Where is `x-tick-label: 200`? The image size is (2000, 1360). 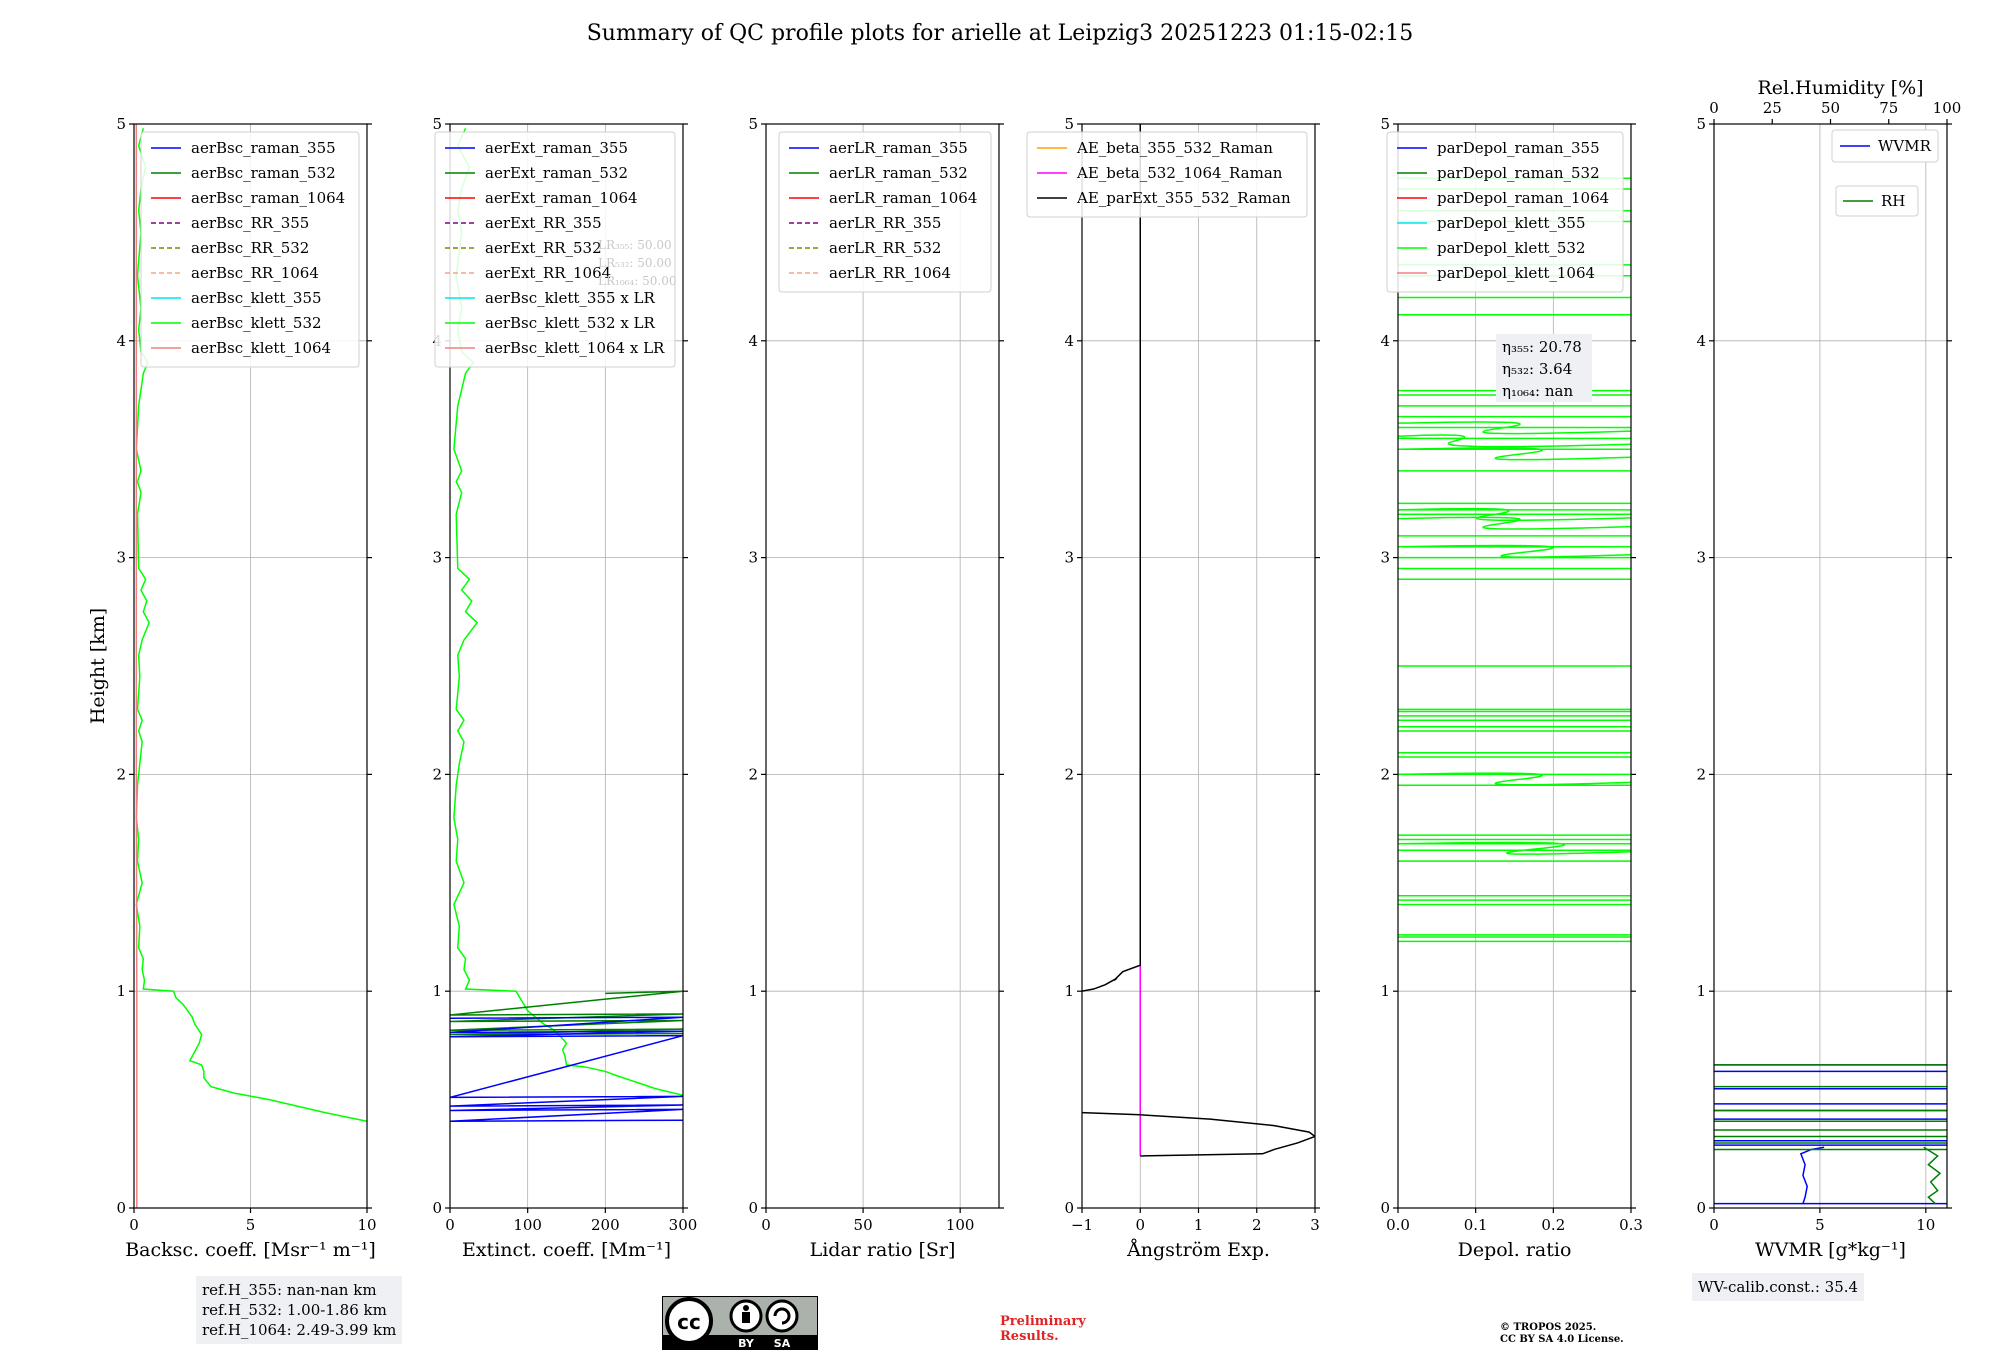
x-tick-label: 200 is located at coordinates (605, 1225).